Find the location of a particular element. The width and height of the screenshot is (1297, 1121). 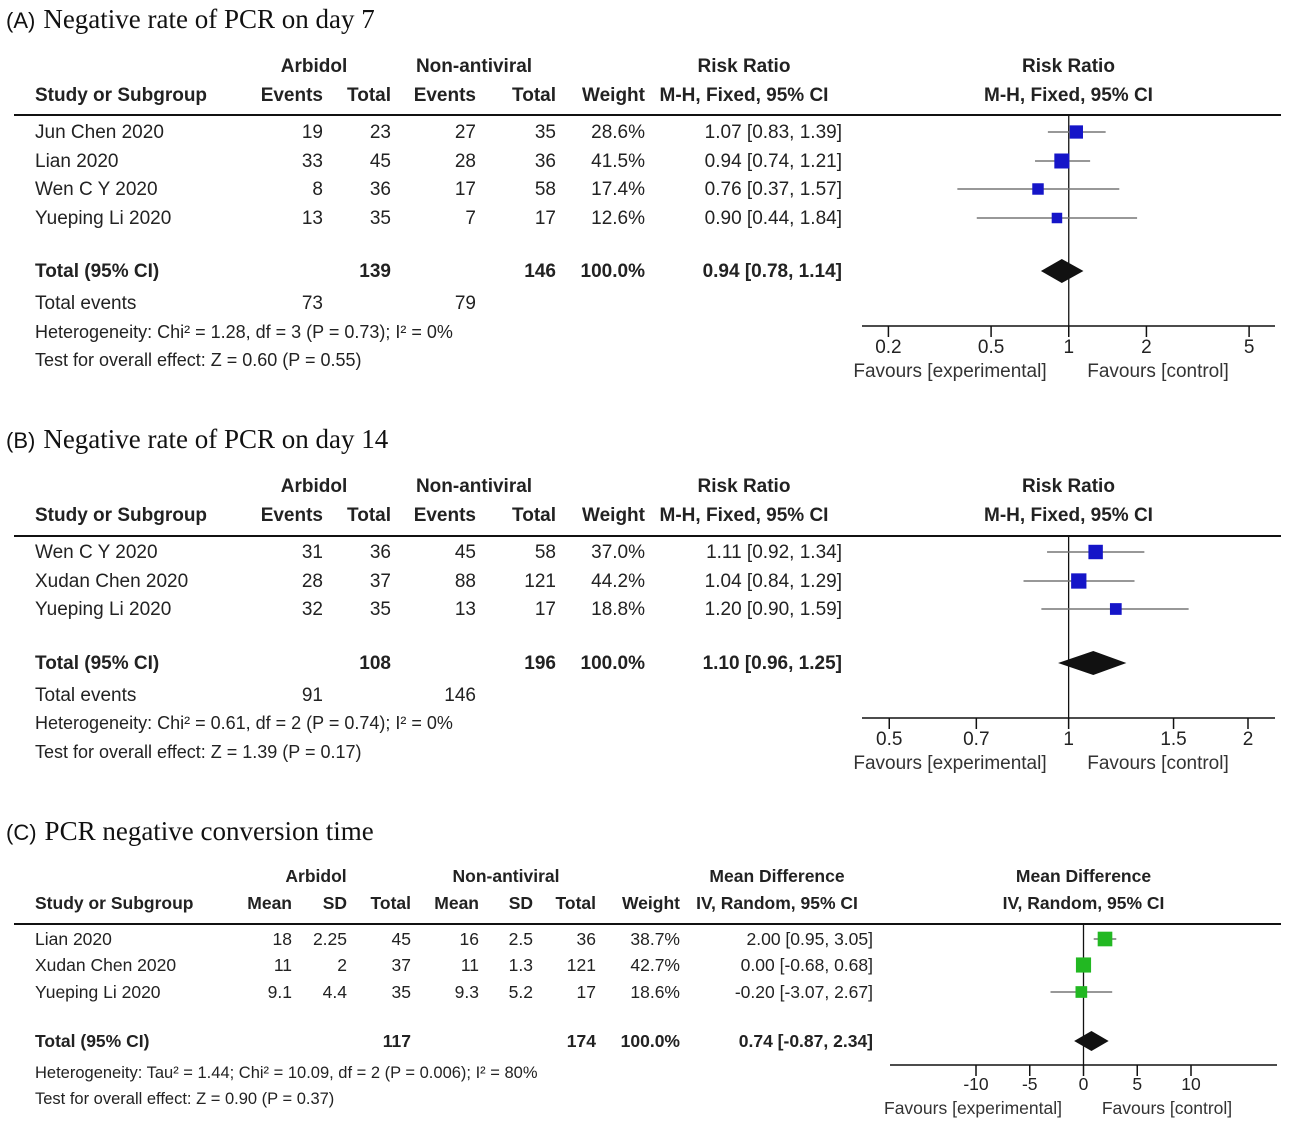

table-cell: 2.5 is located at coordinates (521, 939).